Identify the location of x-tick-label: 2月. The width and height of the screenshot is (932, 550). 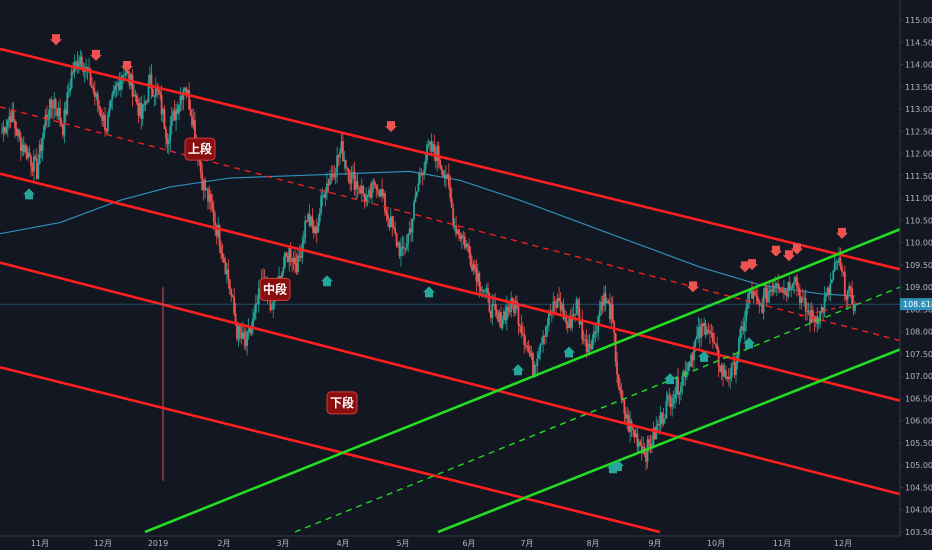
(223, 543).